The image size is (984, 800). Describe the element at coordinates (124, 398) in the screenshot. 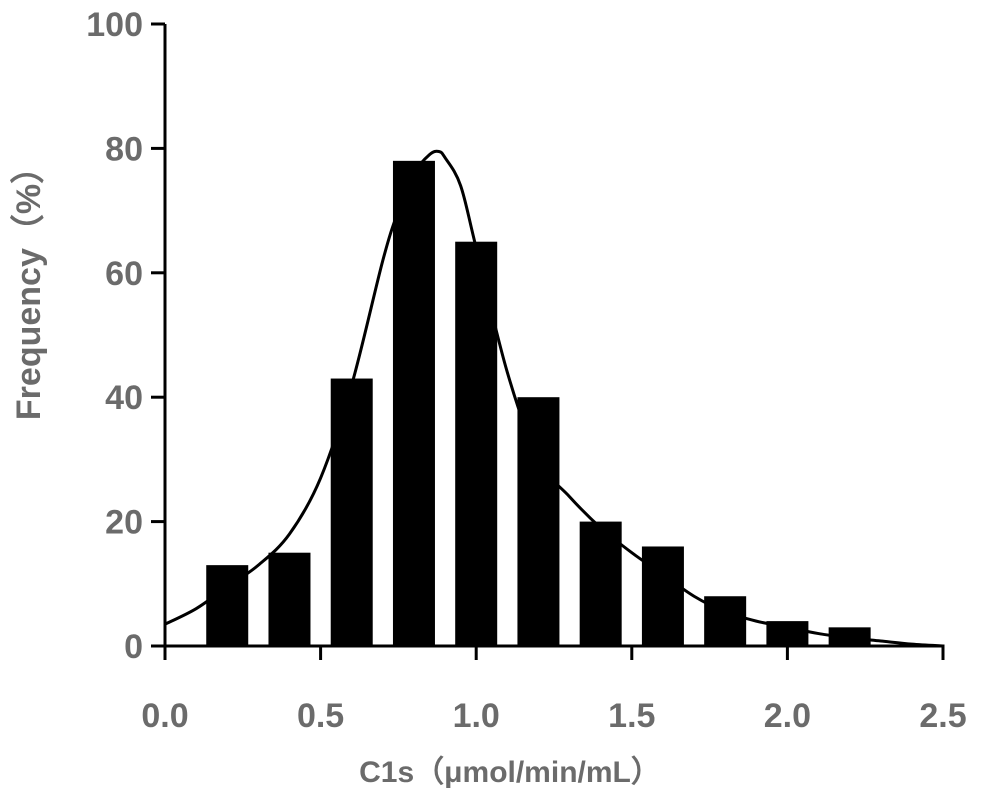

I see `y-tick-label: 40` at that location.